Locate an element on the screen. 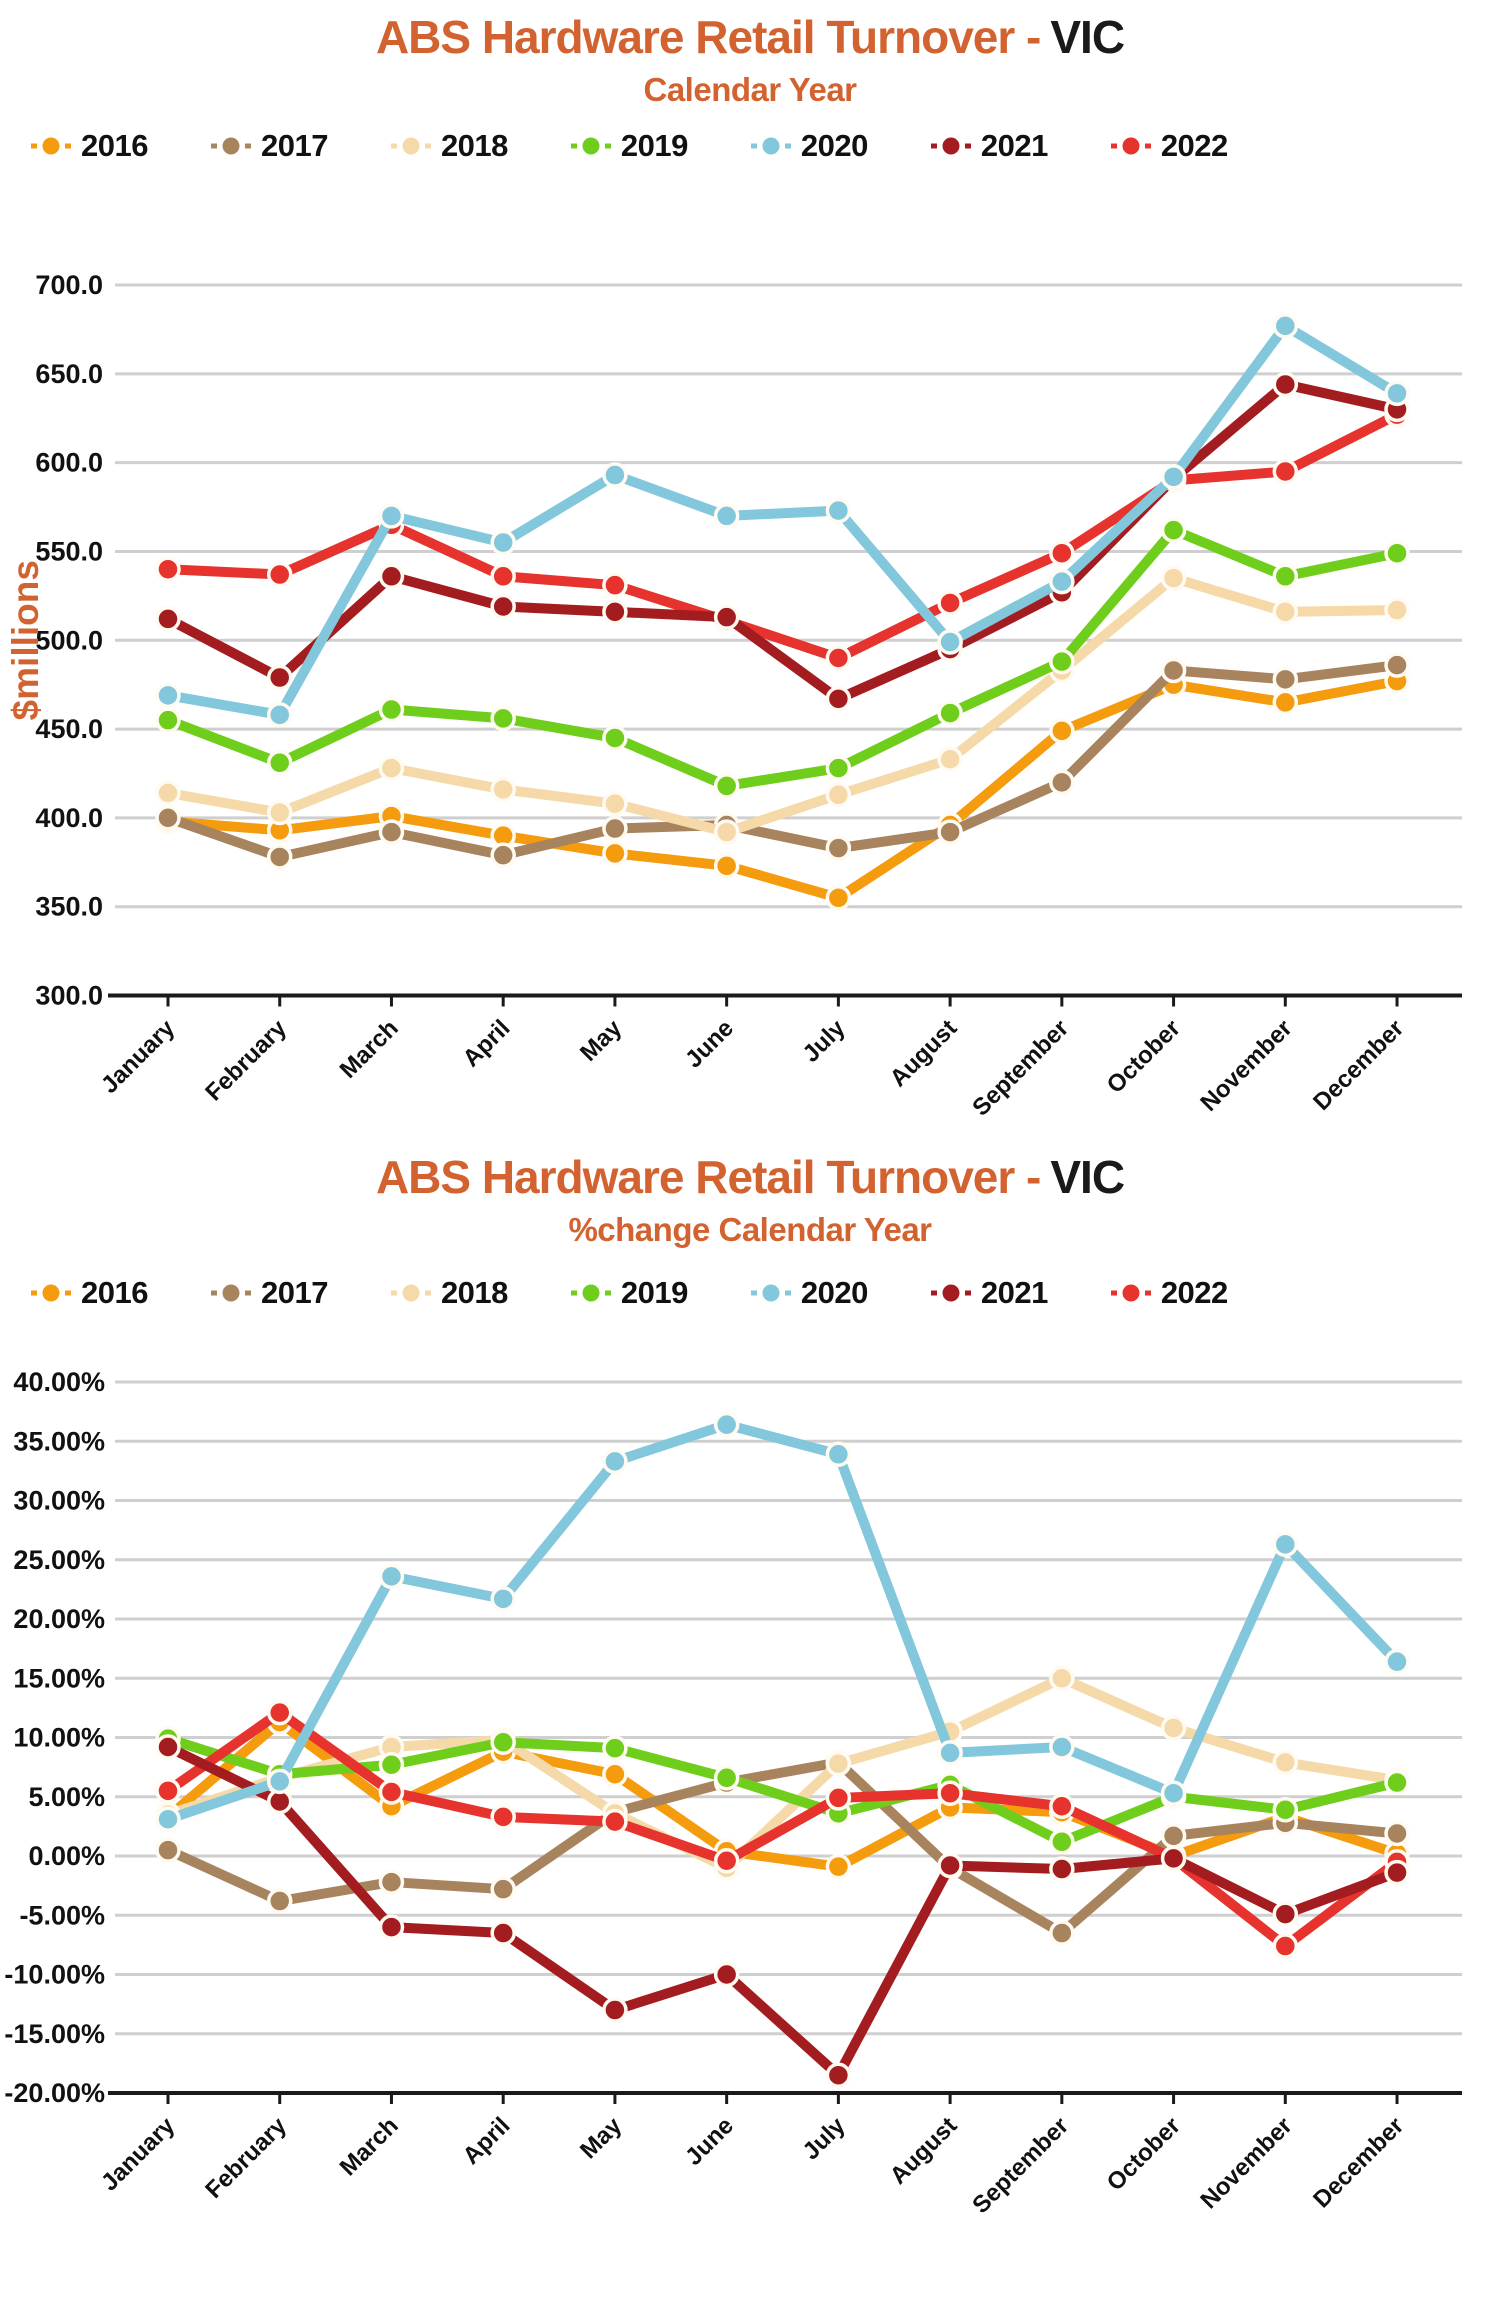  y-axis-tick-label: 450.0 is located at coordinates (69, 729).